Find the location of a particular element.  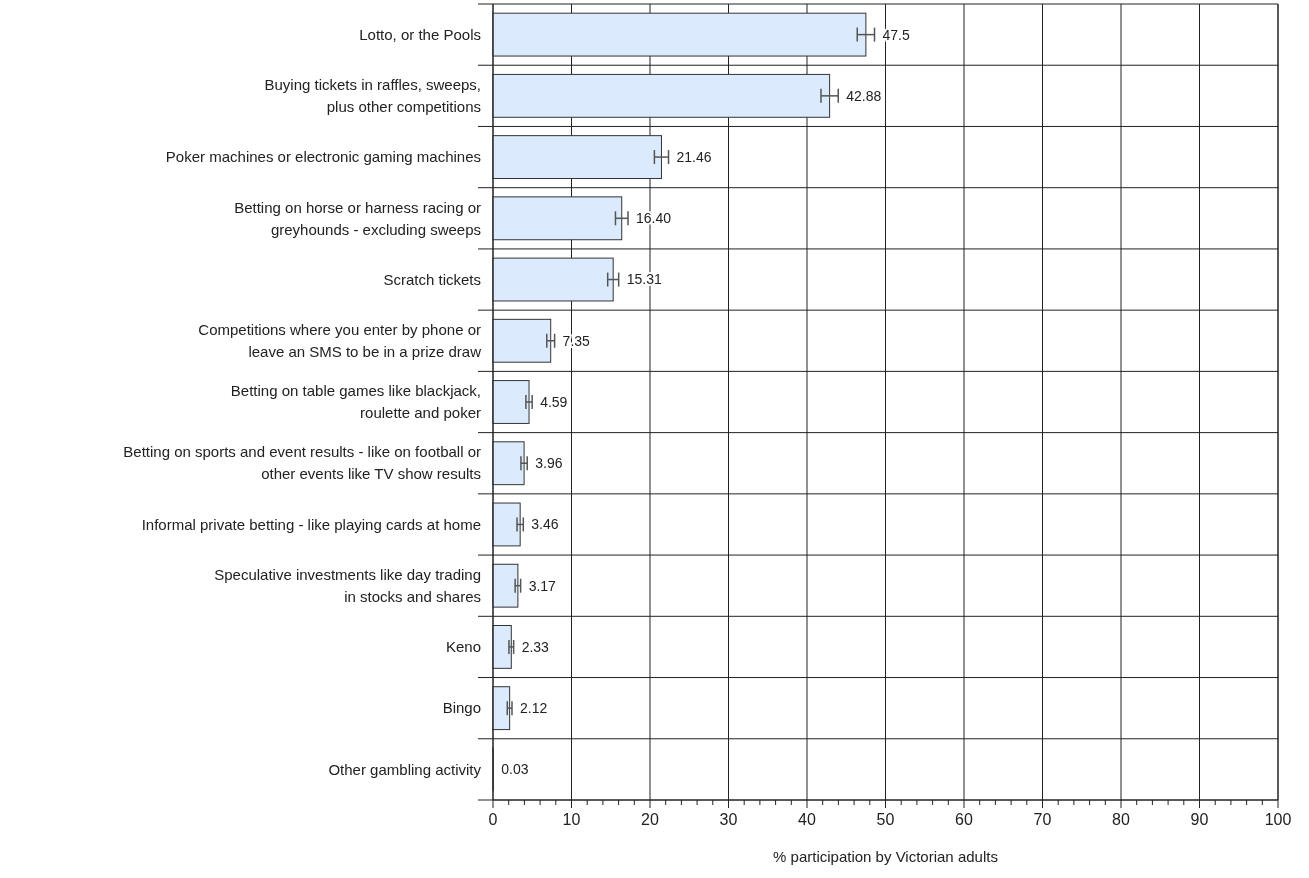

y-tick-label: Betting on horse or harness racing or greyhounds - excluding sweeps is located at coordinates (357, 218).